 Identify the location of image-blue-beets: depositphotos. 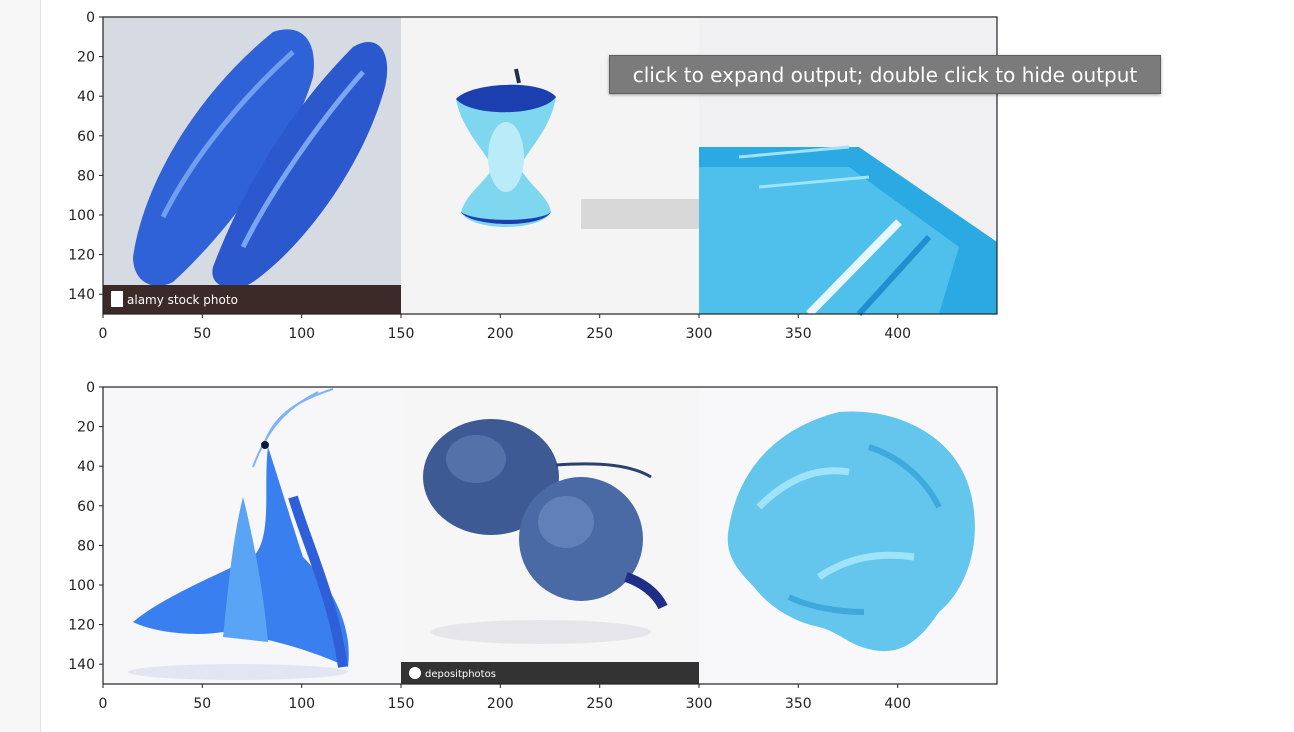
(550, 535).